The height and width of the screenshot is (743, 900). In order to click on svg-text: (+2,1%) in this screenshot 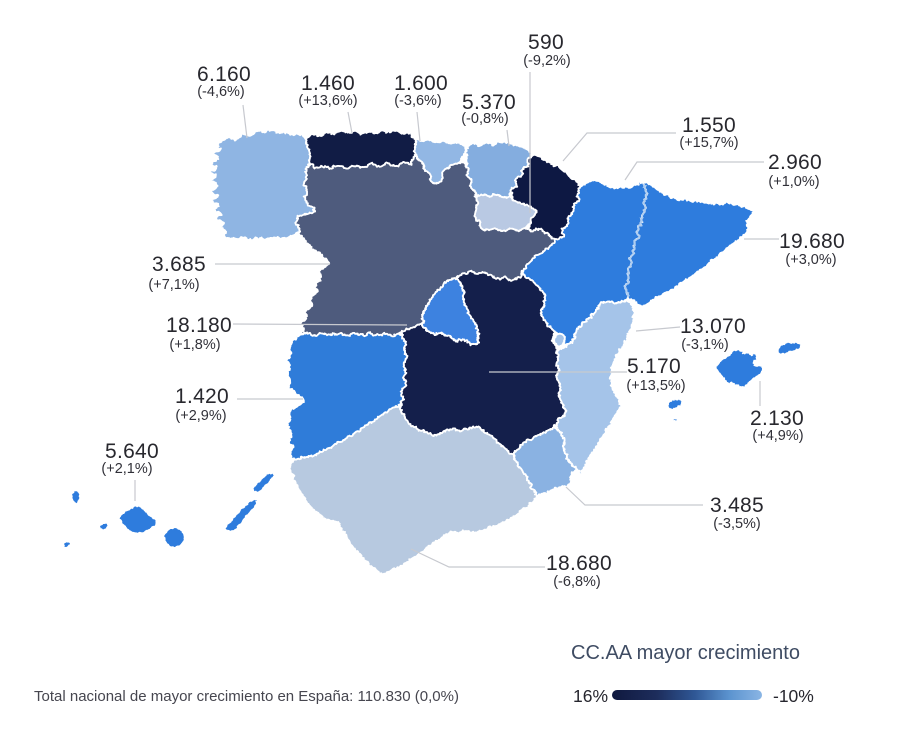, I will do `click(126, 469)`.